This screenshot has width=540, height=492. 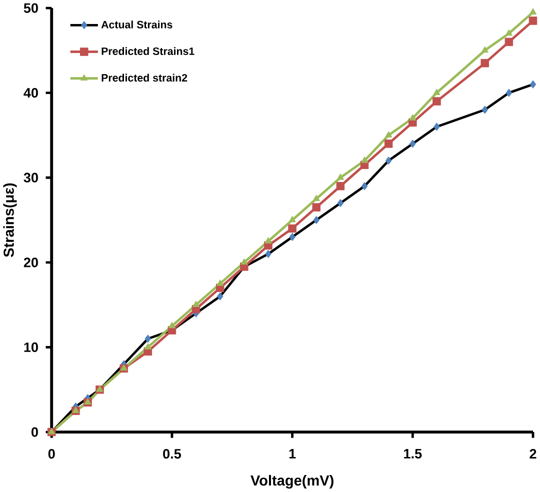 What do you see at coordinates (172, 454) in the screenshot?
I see `x-tick-label: 0.5` at bounding box center [172, 454].